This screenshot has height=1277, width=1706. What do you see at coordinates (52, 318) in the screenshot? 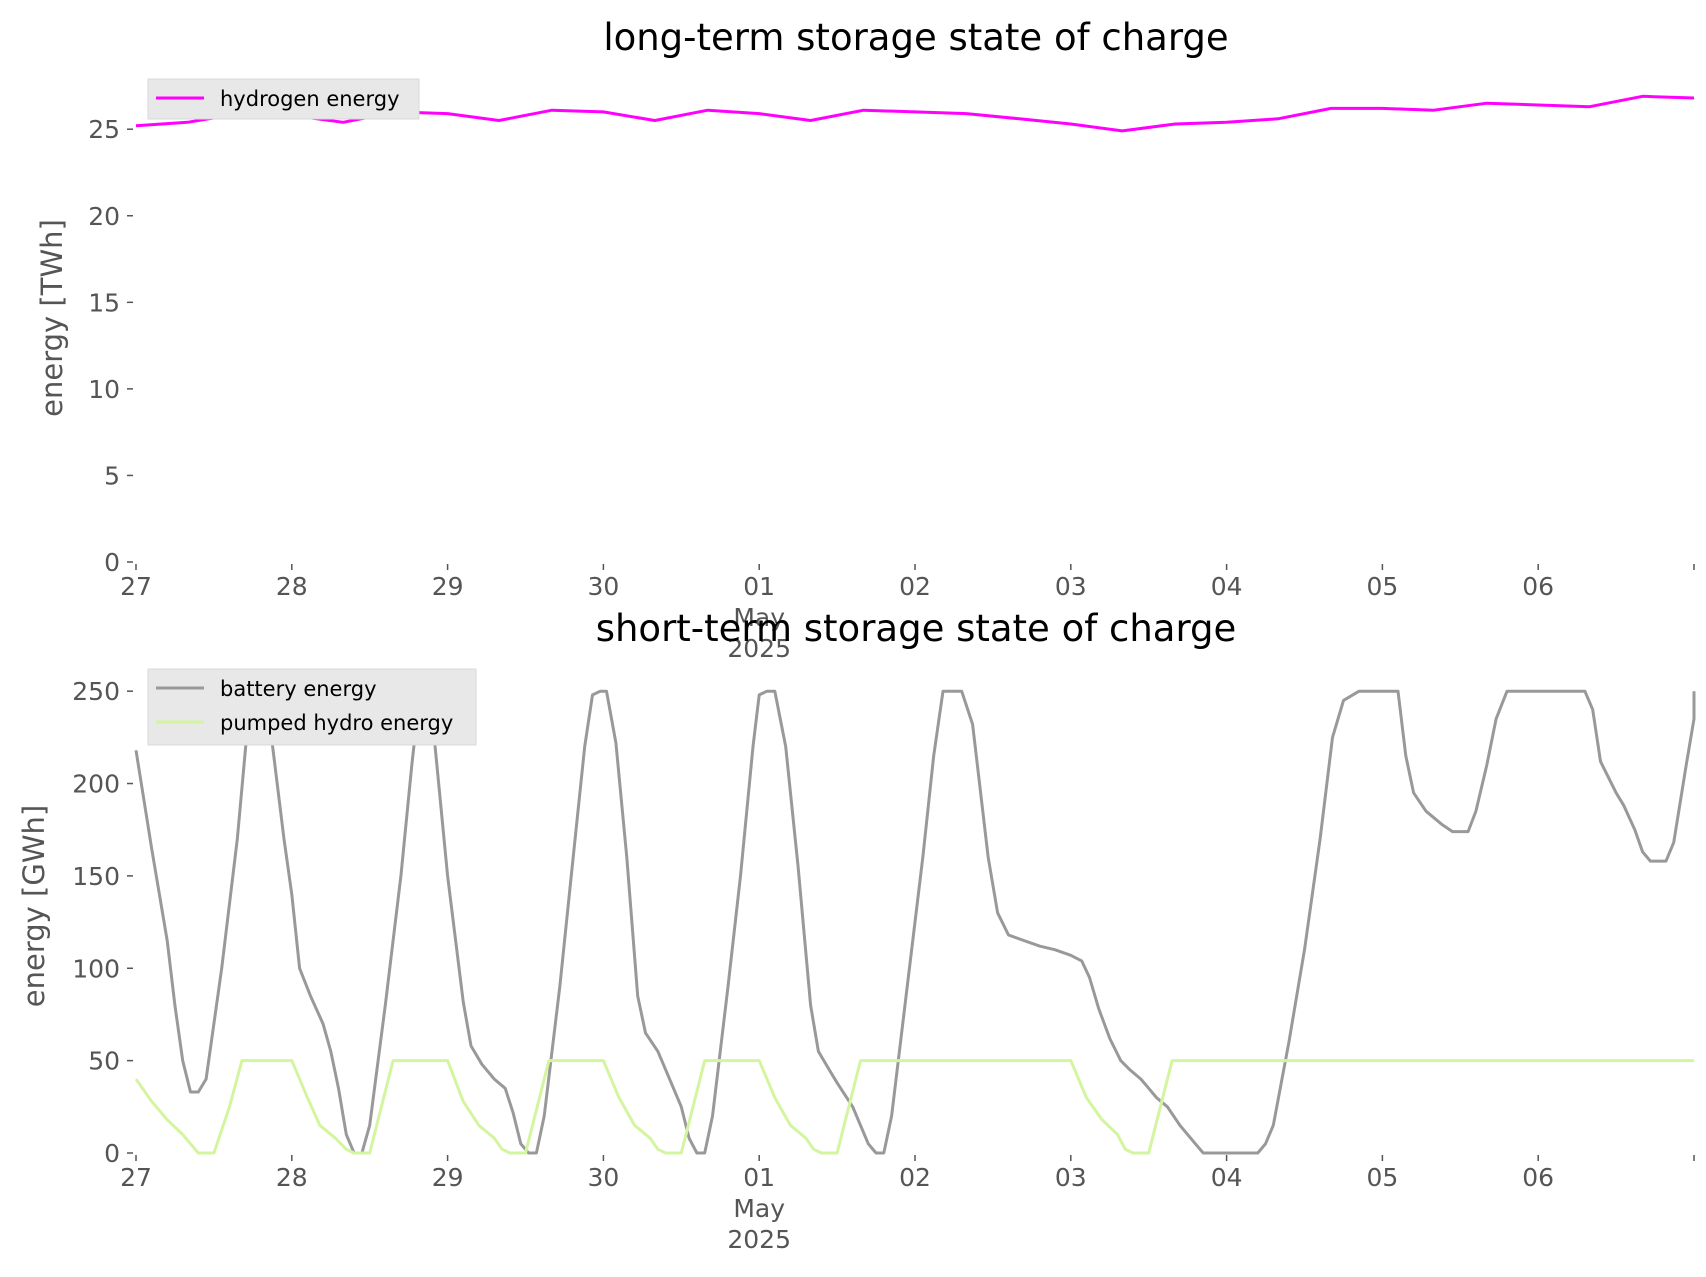
I see `y-axis-label: energy [TWh]` at bounding box center [52, 318].